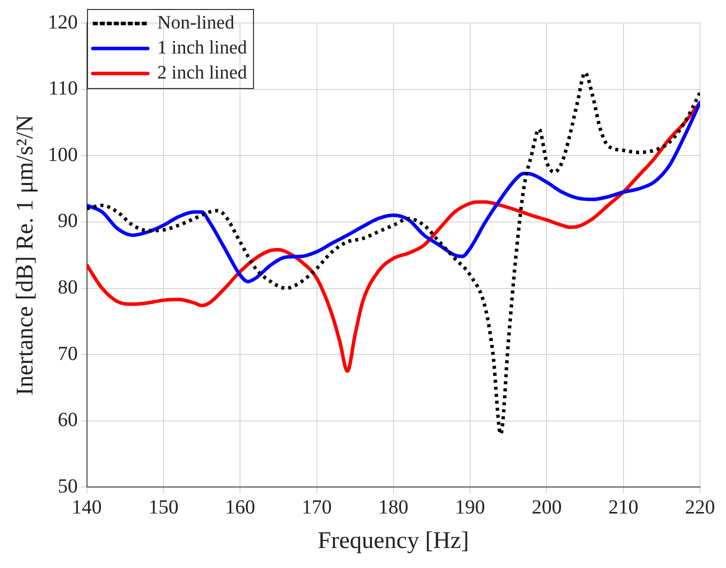  What do you see at coordinates (317, 507) in the screenshot?
I see `x-tick-label: 170` at bounding box center [317, 507].